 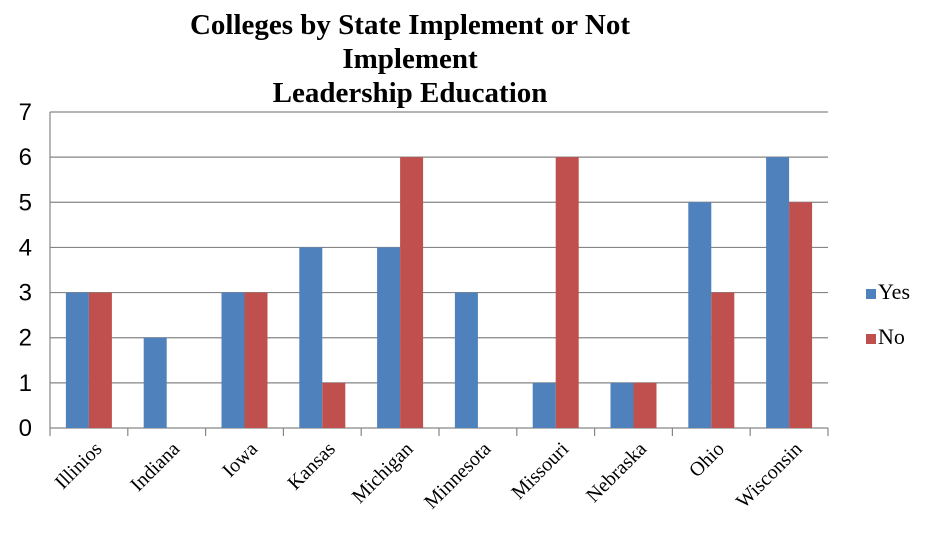 I want to click on bar-yes-indiana, so click(x=155, y=382).